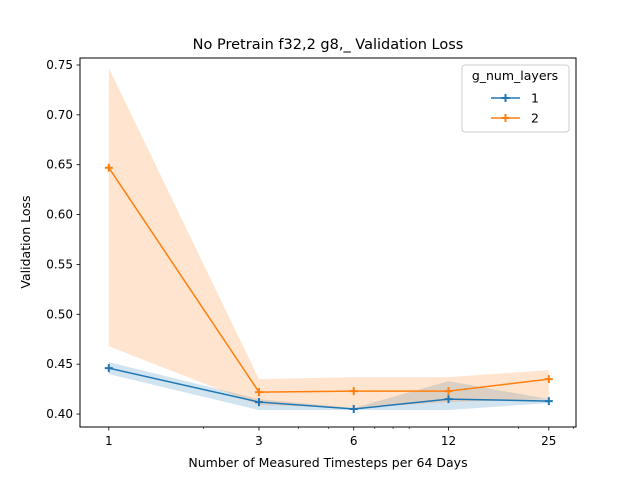  What do you see at coordinates (535, 118) in the screenshot?
I see `legend-label-2: 2` at bounding box center [535, 118].